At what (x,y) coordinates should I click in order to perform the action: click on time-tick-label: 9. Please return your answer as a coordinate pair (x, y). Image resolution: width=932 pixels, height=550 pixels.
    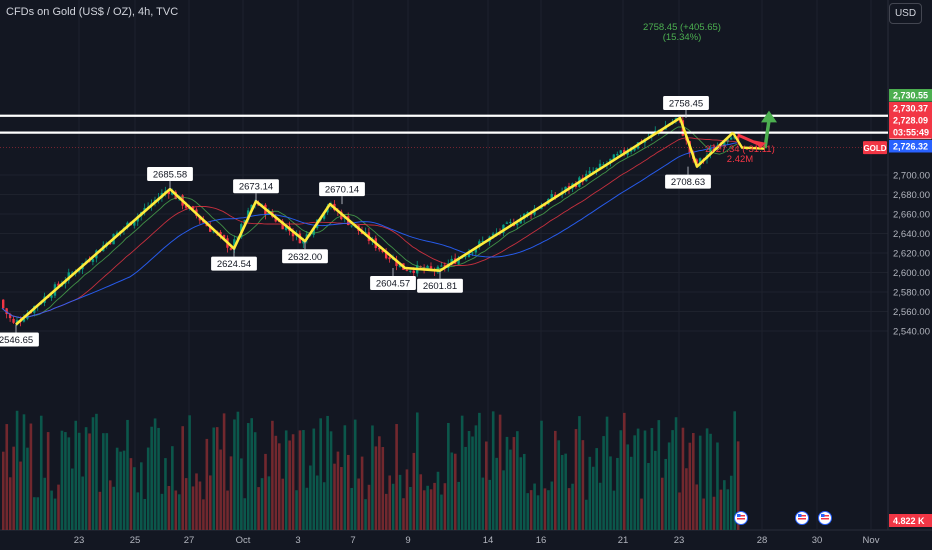
    Looking at the image, I should click on (407, 540).